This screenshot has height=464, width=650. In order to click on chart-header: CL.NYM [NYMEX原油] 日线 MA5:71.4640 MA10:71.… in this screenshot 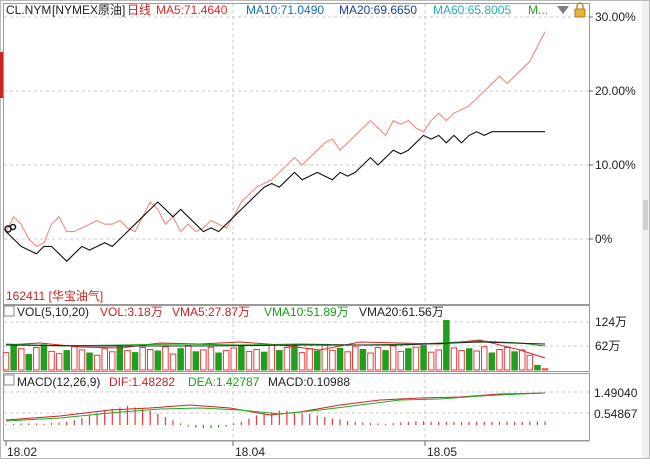, I will do `click(277, 10)`.